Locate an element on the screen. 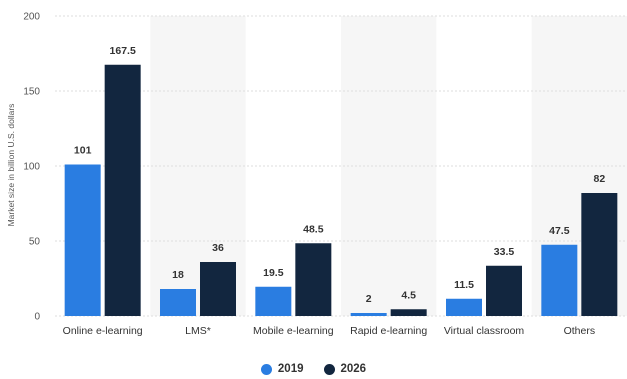 The image size is (627, 379). legend-item-2019: 2019 is located at coordinates (282, 369).